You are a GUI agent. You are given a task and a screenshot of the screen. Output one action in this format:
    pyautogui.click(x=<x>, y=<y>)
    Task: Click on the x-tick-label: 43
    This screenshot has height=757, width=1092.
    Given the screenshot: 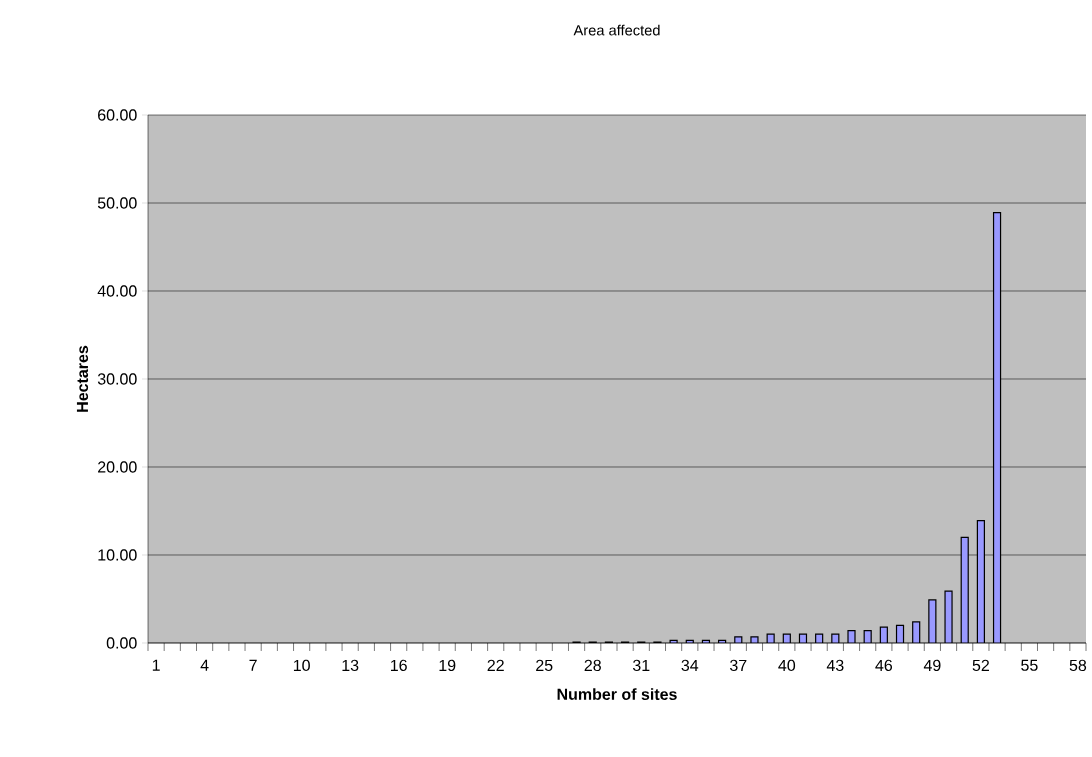 What is the action you would take?
    pyautogui.click(x=835, y=665)
    